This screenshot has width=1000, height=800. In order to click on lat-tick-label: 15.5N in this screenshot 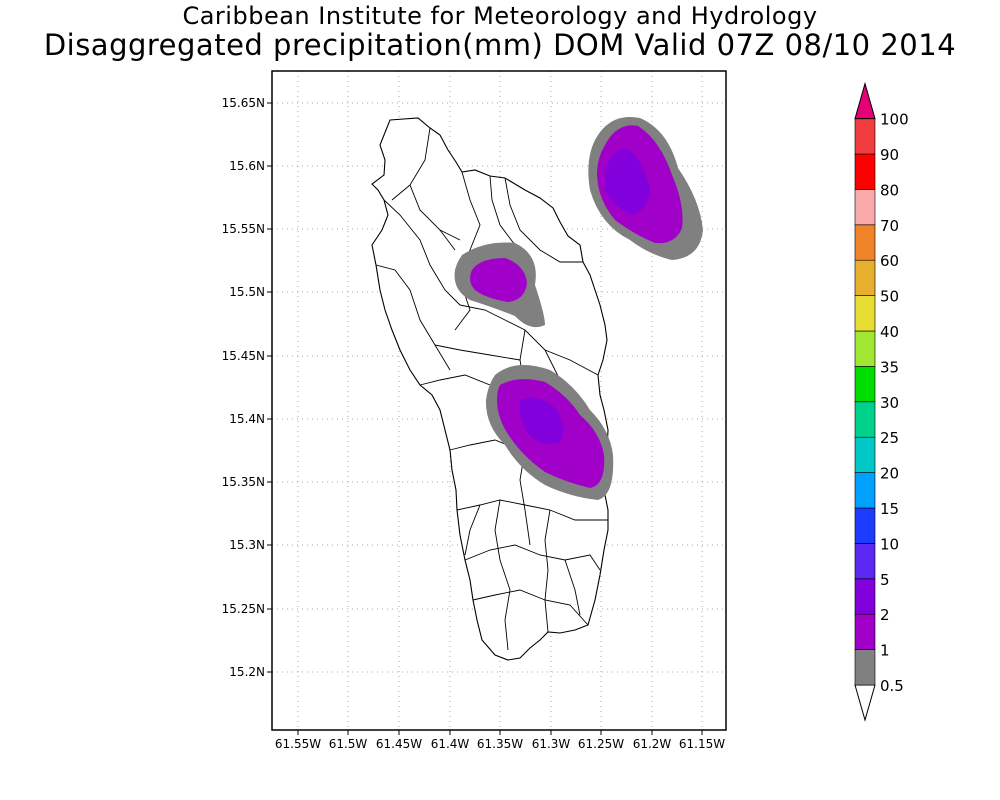, I will do `click(247, 292)`.